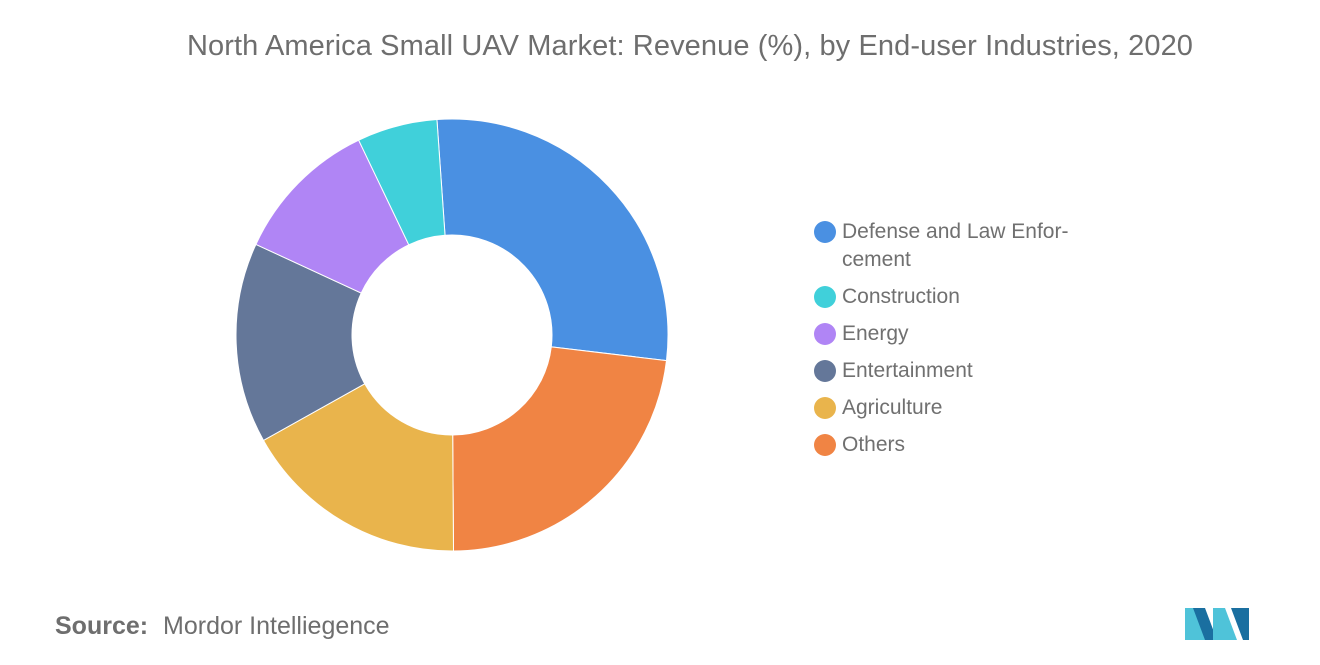  What do you see at coordinates (955, 245) in the screenshot?
I see `legend-label: Defense and Law Enfor-cement` at bounding box center [955, 245].